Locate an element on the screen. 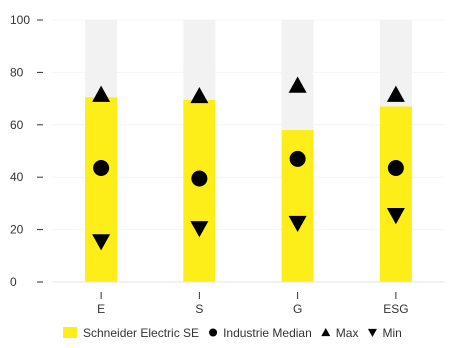 This screenshot has width=451, height=348. legend-label-industrie-median: Industrie Median is located at coordinates (267, 333).